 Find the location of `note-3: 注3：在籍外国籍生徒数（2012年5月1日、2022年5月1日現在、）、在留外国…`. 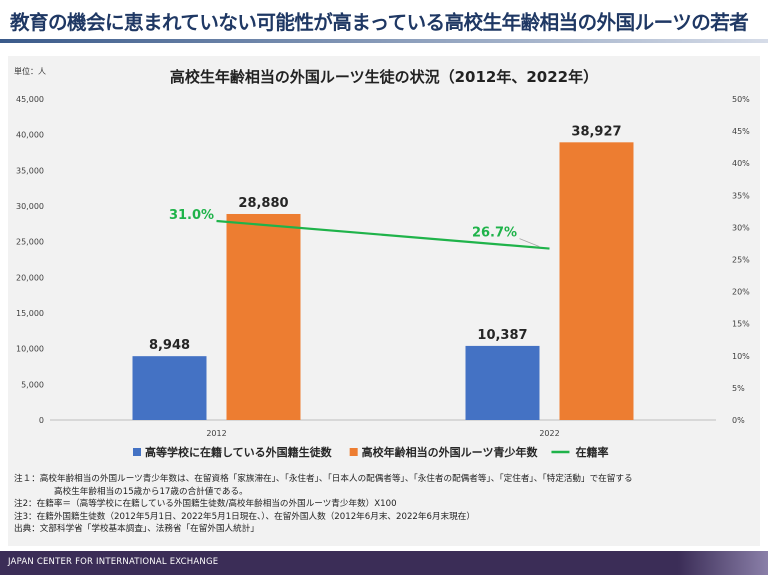

note-3: 注3：在籍外国籍生徒数（2012年5月1日、2022年5月1日現在、）、在留外国… is located at coordinates (244, 516).